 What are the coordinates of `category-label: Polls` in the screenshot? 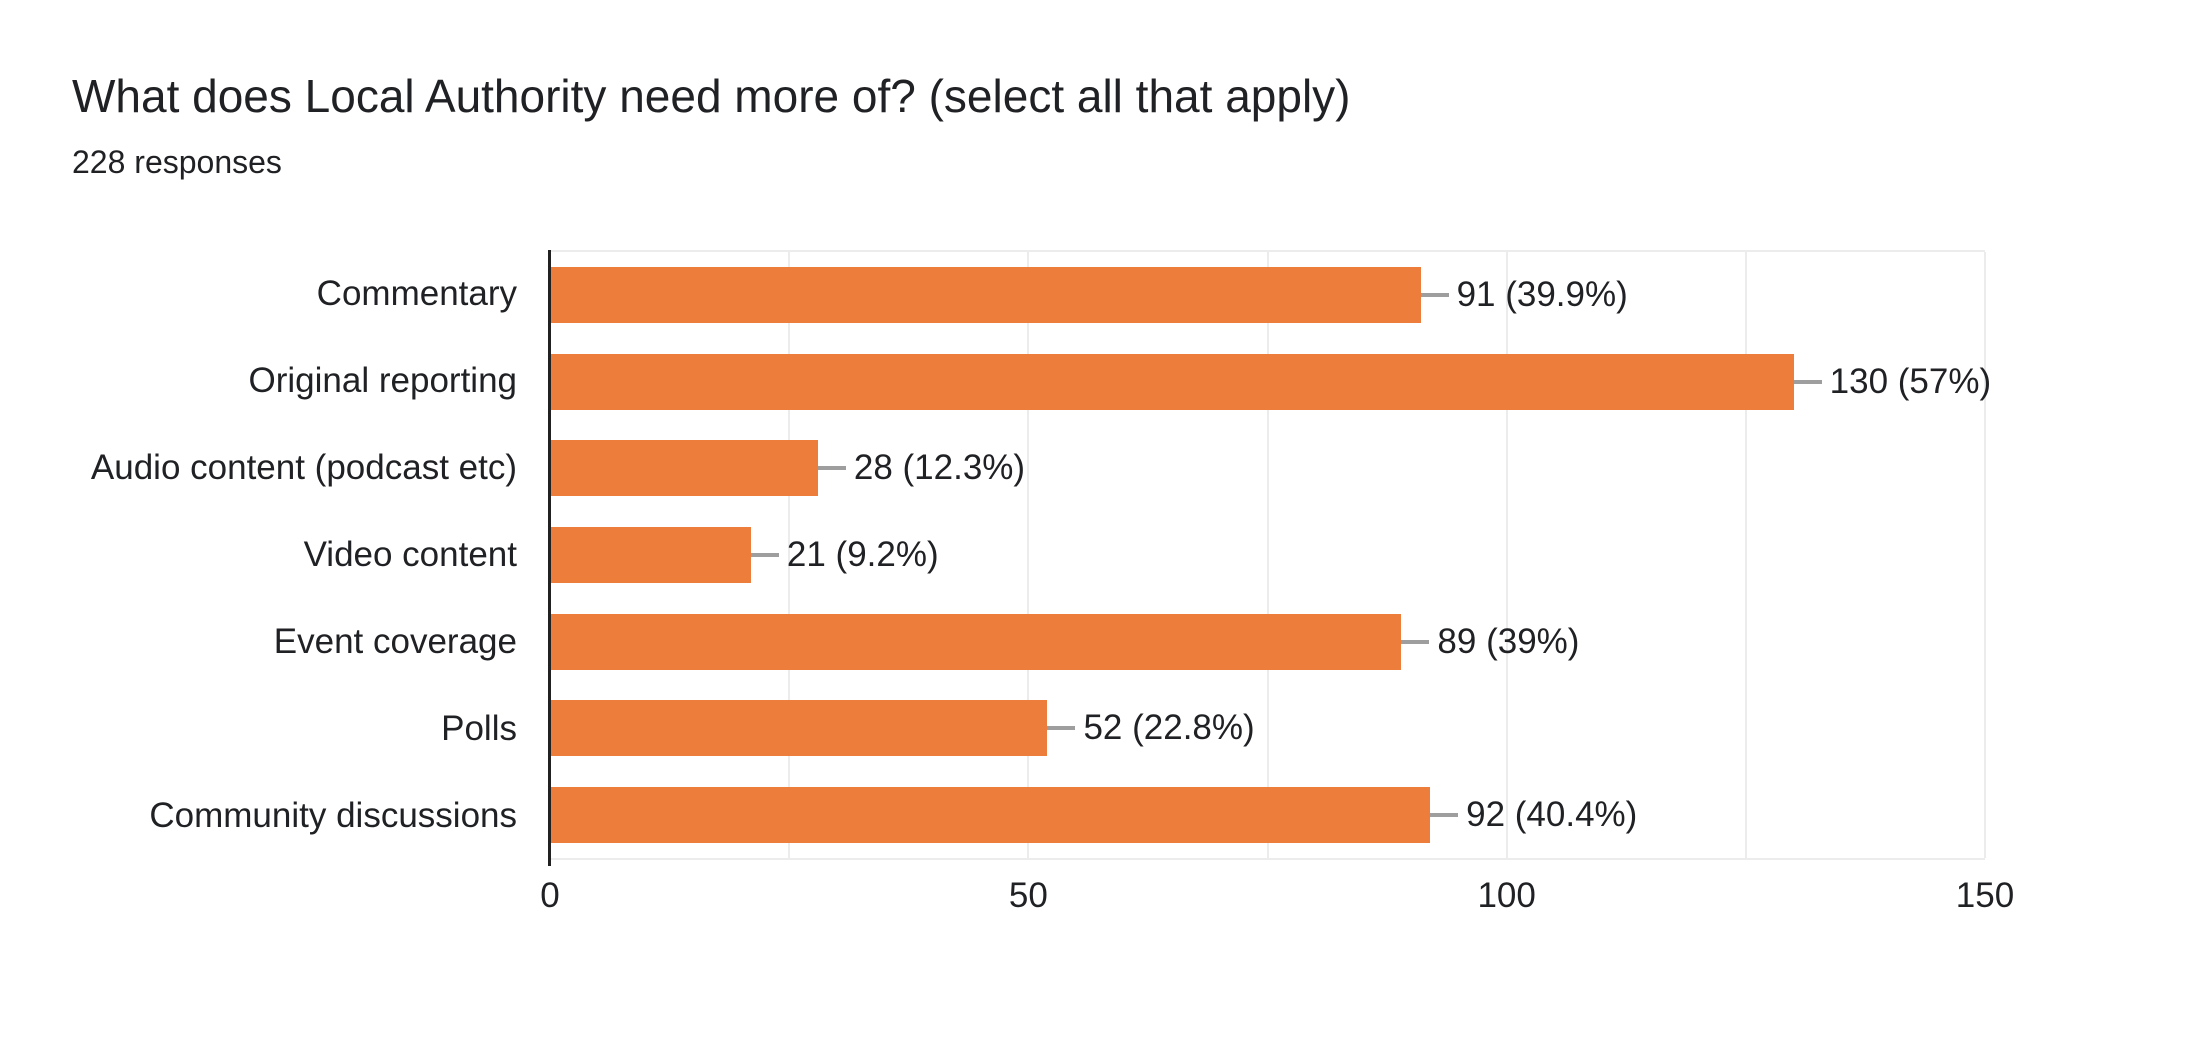 It's located at (479, 729).